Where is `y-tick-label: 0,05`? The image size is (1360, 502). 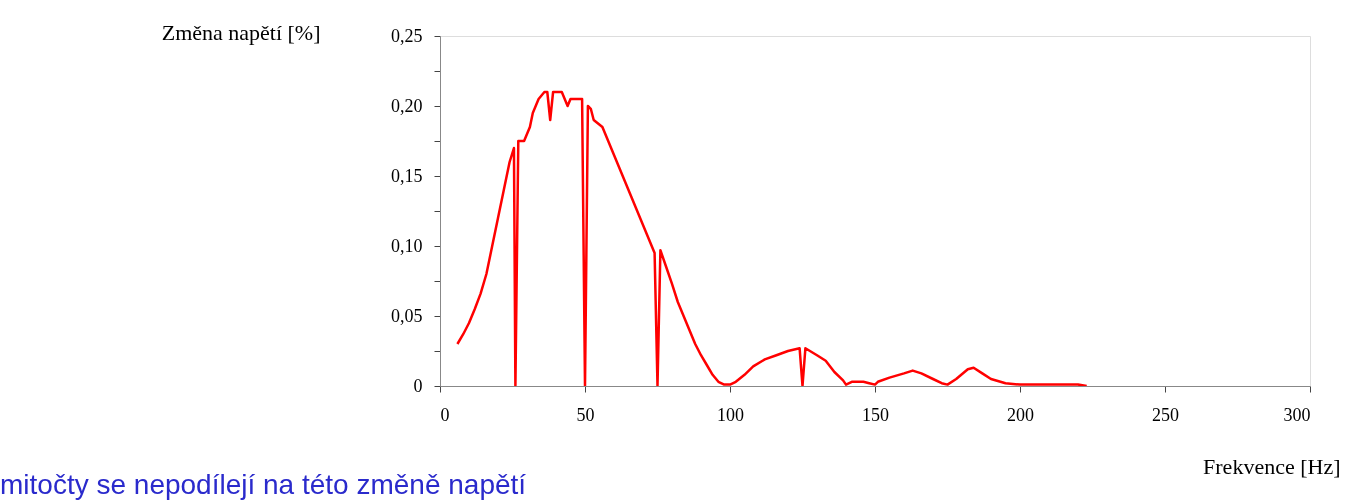
y-tick-label: 0,05 is located at coordinates (407, 315).